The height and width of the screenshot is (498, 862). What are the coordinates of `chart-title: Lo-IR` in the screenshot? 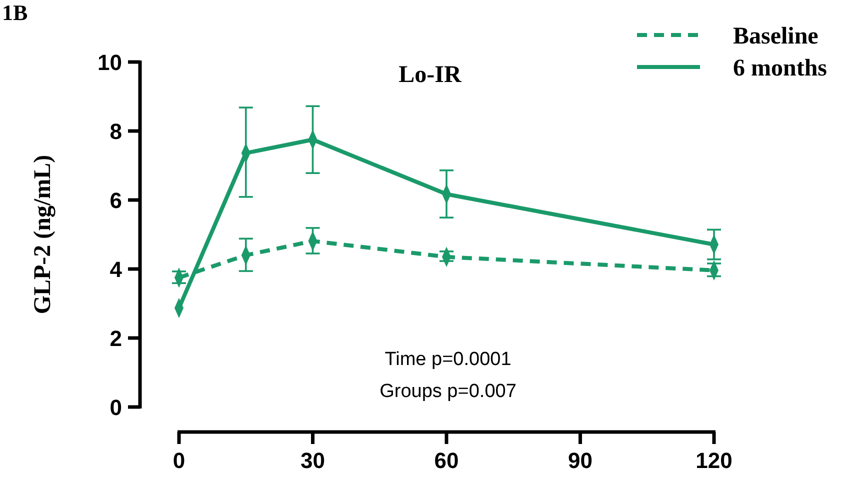 It's located at (430, 75).